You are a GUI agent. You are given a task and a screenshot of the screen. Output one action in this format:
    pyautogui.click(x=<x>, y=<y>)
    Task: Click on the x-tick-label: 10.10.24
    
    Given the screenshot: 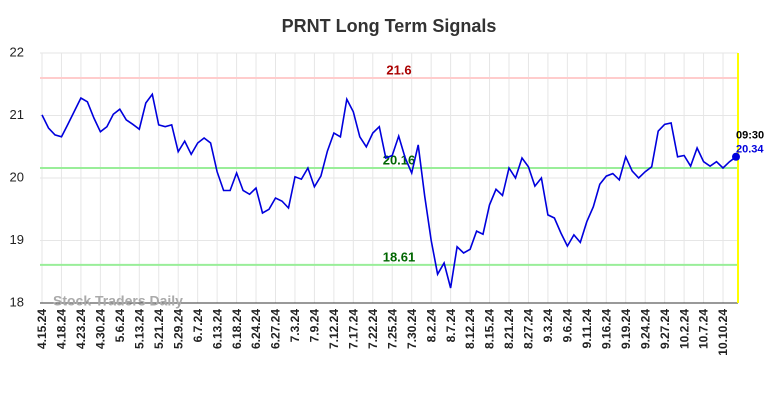 What is the action you would take?
    pyautogui.click(x=723, y=332)
    